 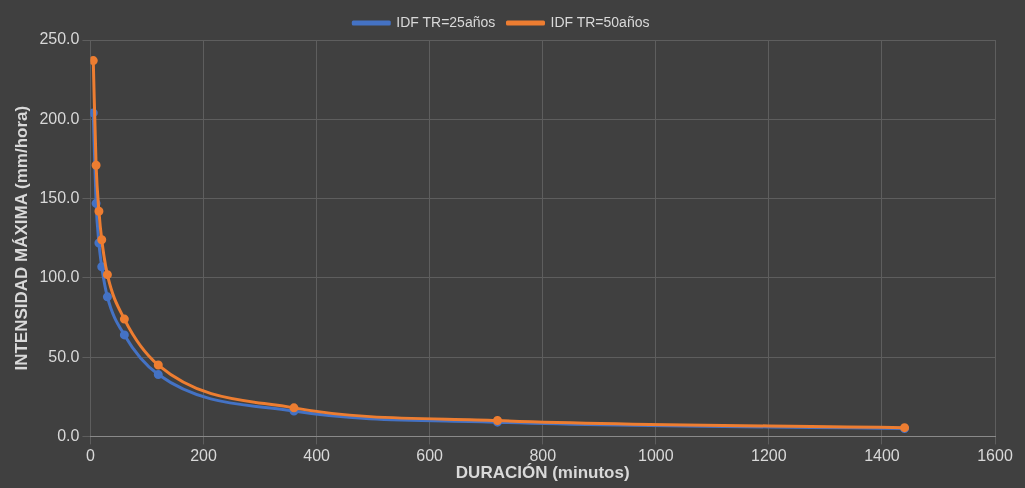 I want to click on x-tick-label: 0, so click(x=90, y=456).